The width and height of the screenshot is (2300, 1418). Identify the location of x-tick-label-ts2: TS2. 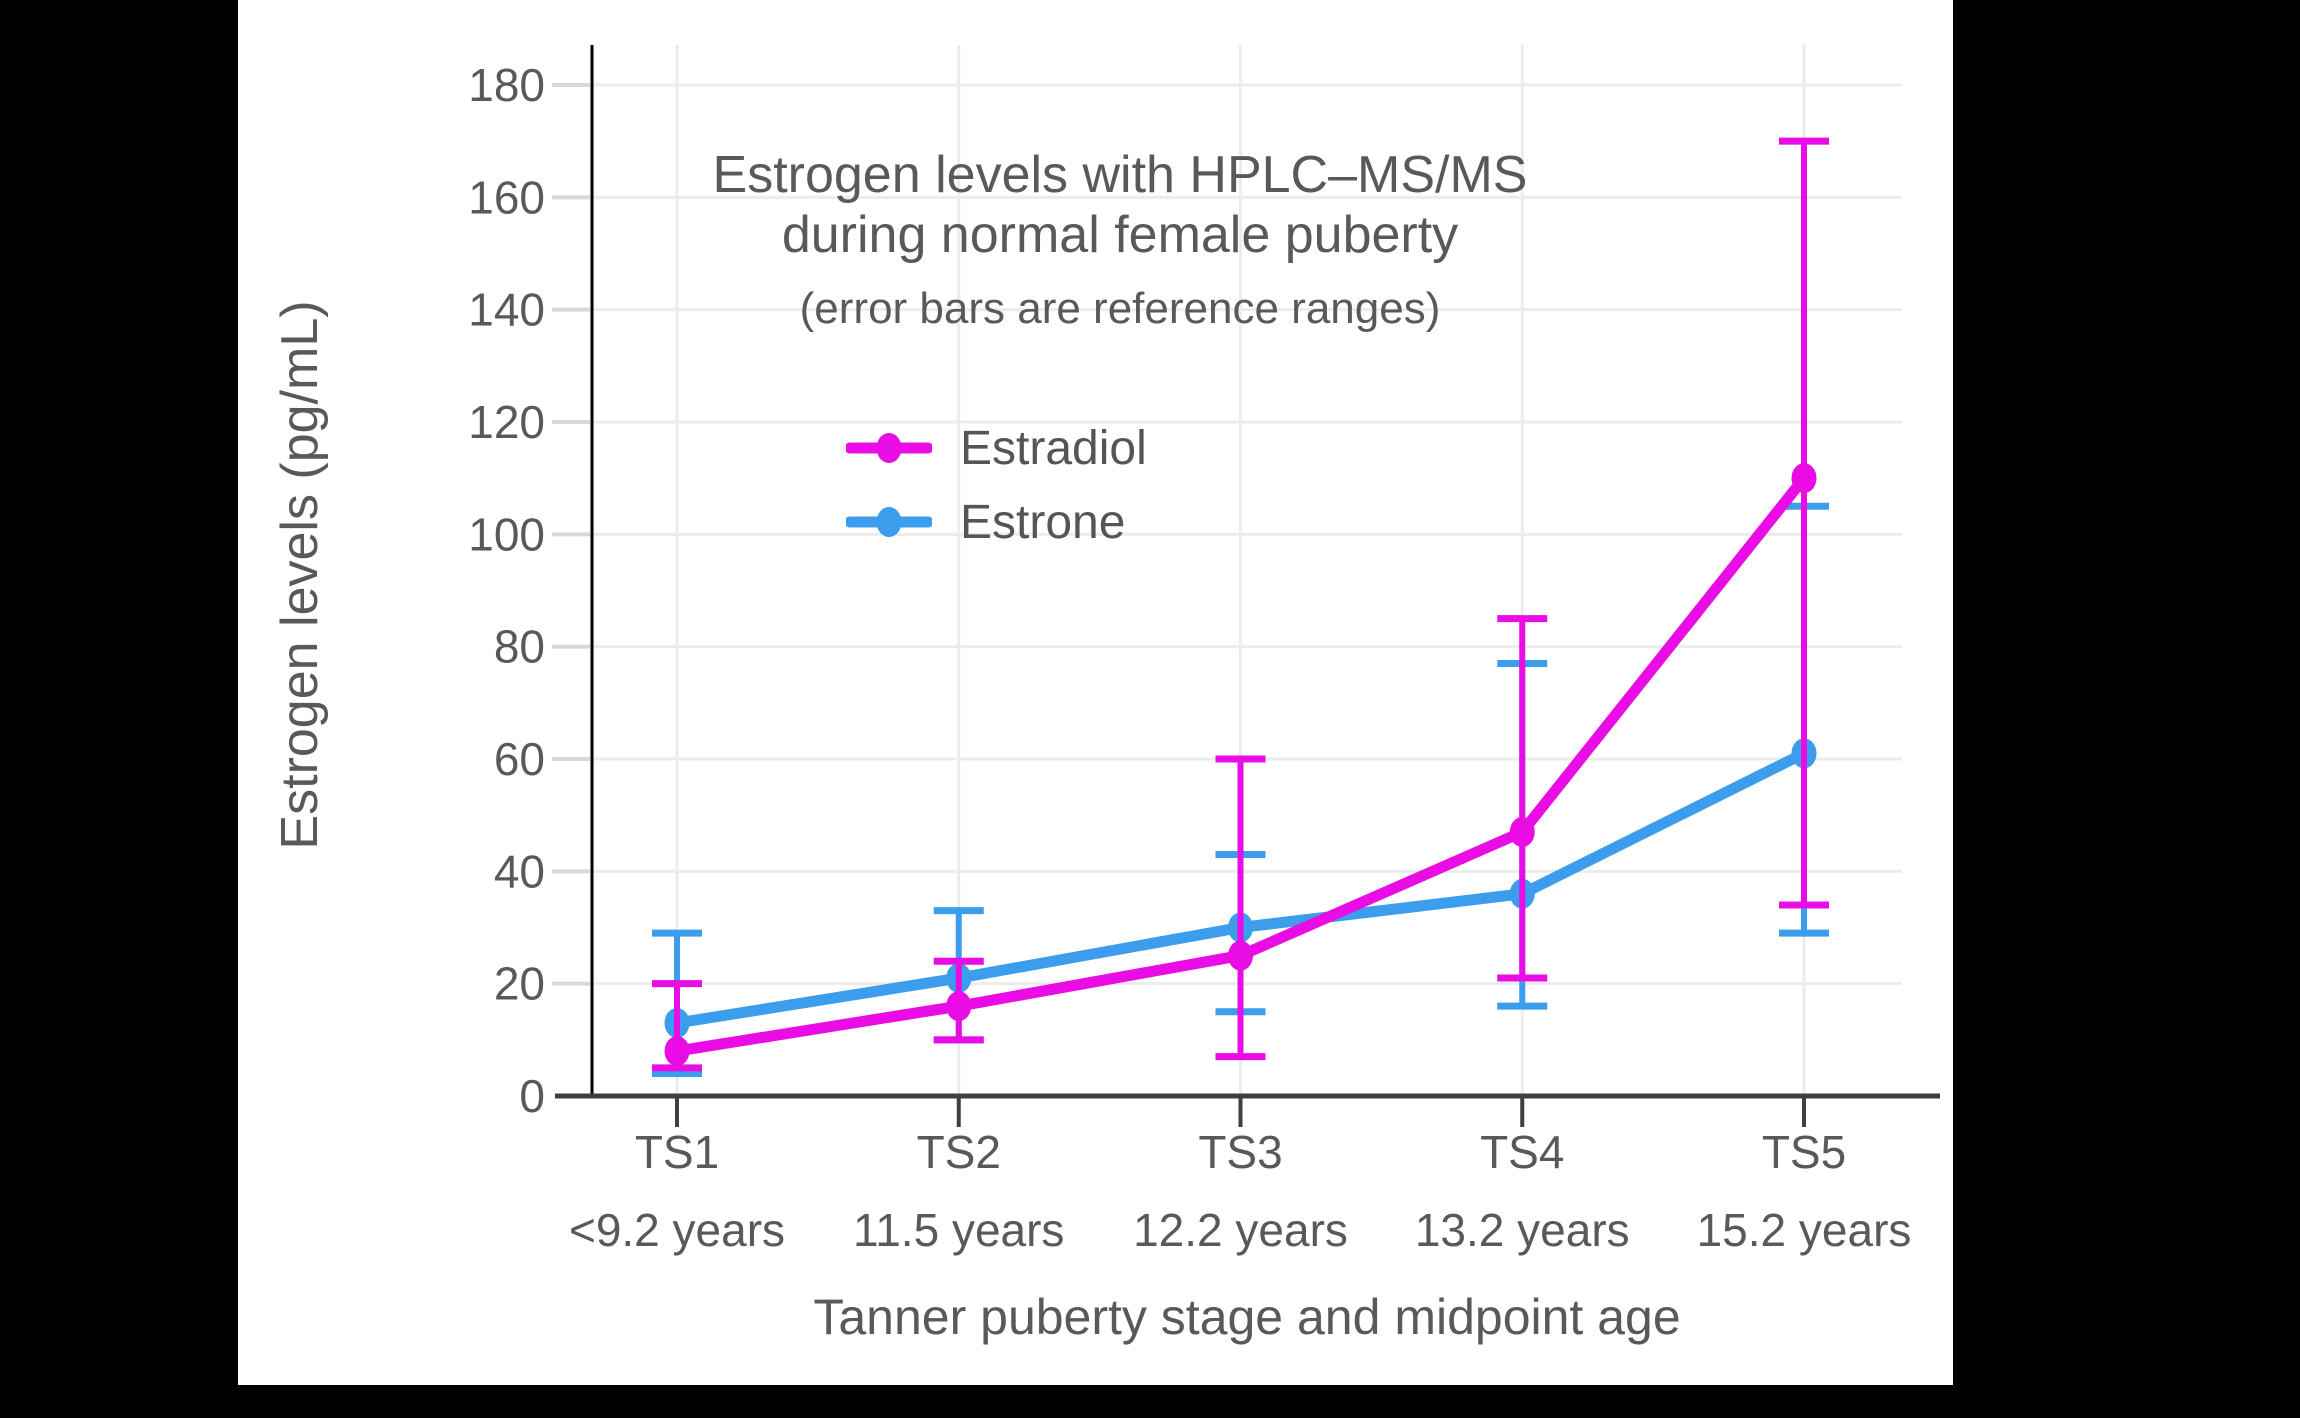
(959, 1152).